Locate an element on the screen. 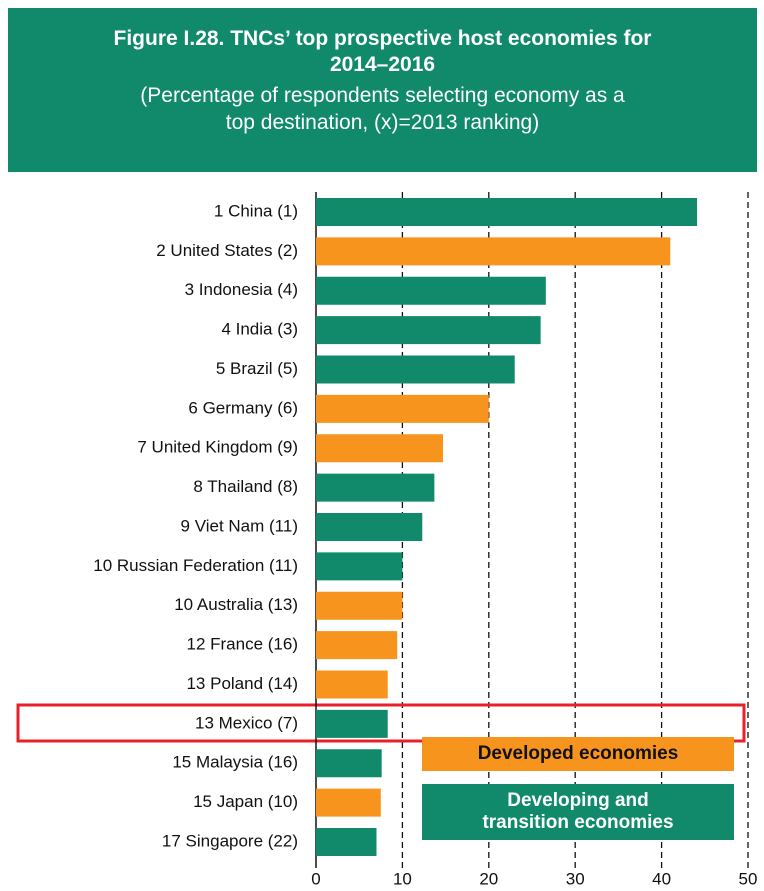  x-tick-label: 30 is located at coordinates (575, 878).